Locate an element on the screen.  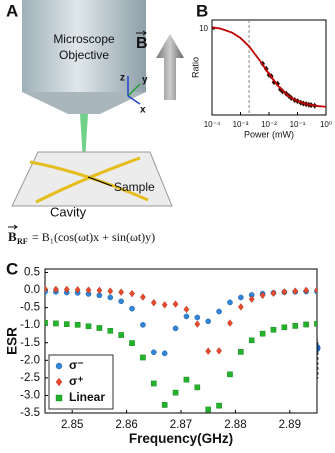
axis-label: z is located at coordinates (122, 78).